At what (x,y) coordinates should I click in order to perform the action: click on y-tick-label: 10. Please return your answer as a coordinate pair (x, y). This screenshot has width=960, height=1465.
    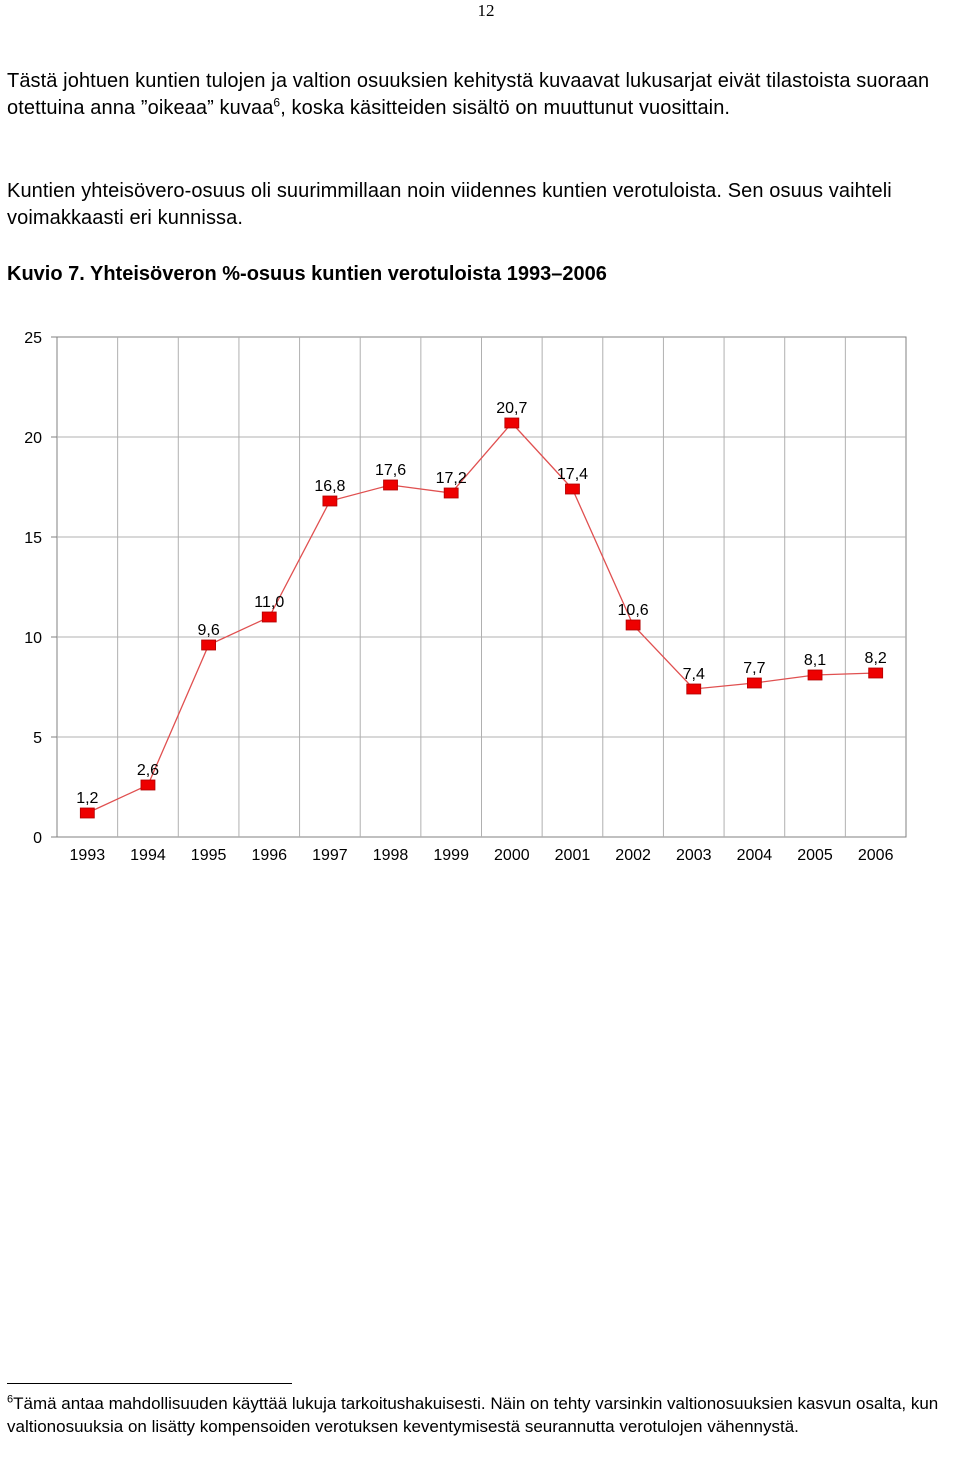
    Looking at the image, I should click on (33, 638).